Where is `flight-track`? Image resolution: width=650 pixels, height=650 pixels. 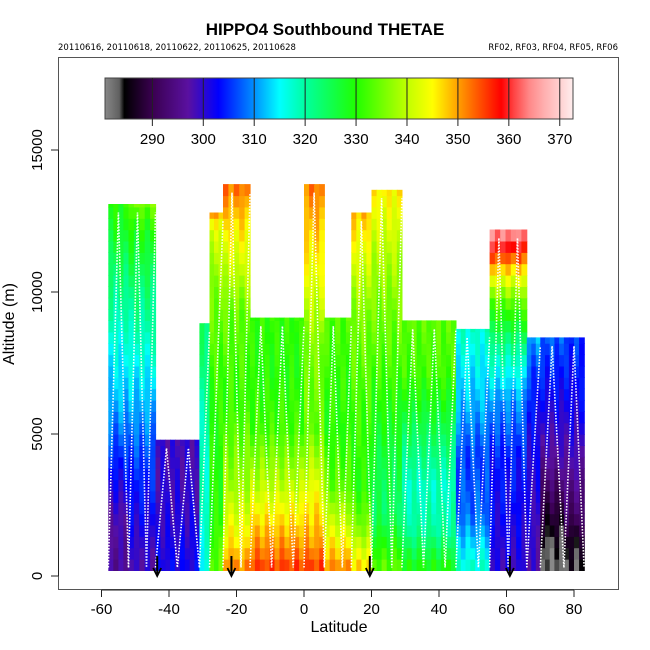 flight-track is located at coordinates (142, 390).